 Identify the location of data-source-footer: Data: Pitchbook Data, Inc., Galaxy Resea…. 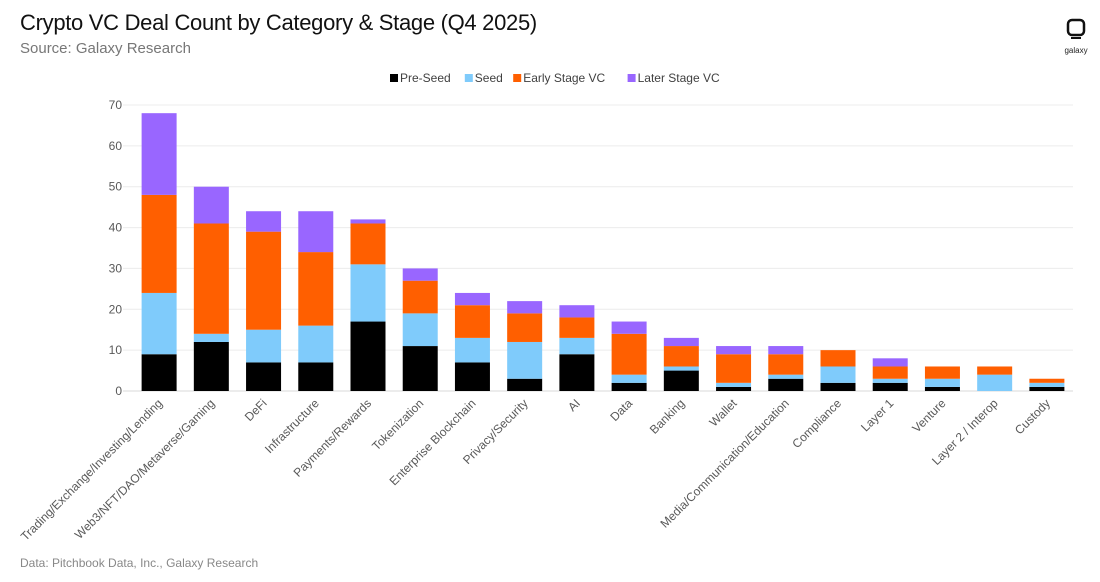
(139, 563).